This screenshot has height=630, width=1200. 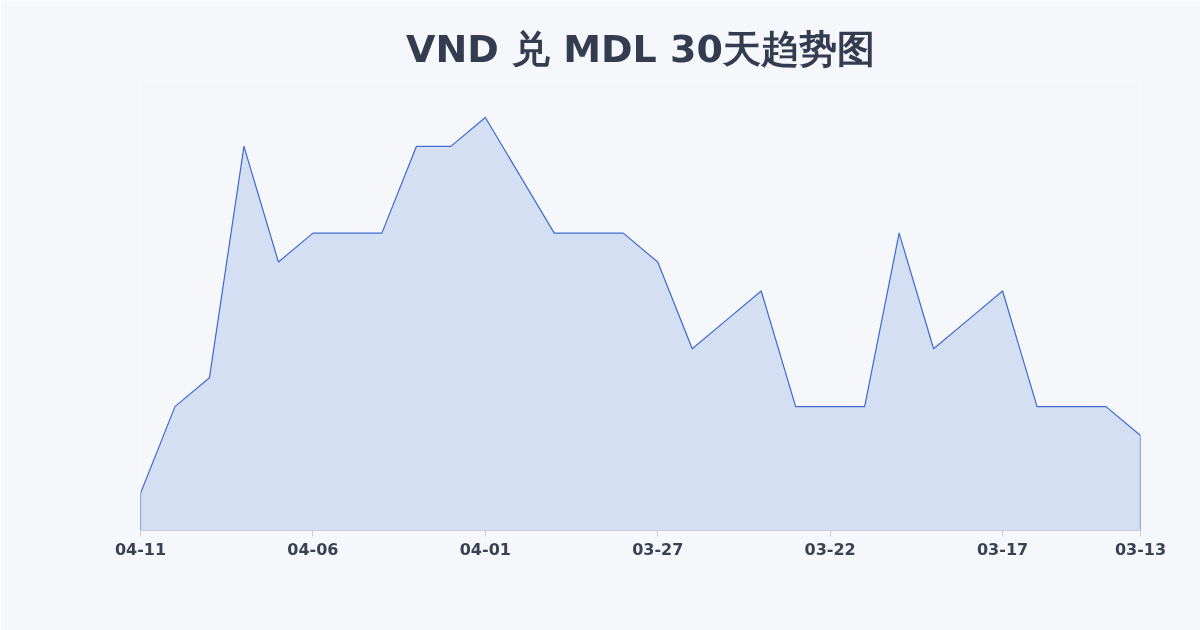 I want to click on x-tick-label: 04-01, so click(x=485, y=549).